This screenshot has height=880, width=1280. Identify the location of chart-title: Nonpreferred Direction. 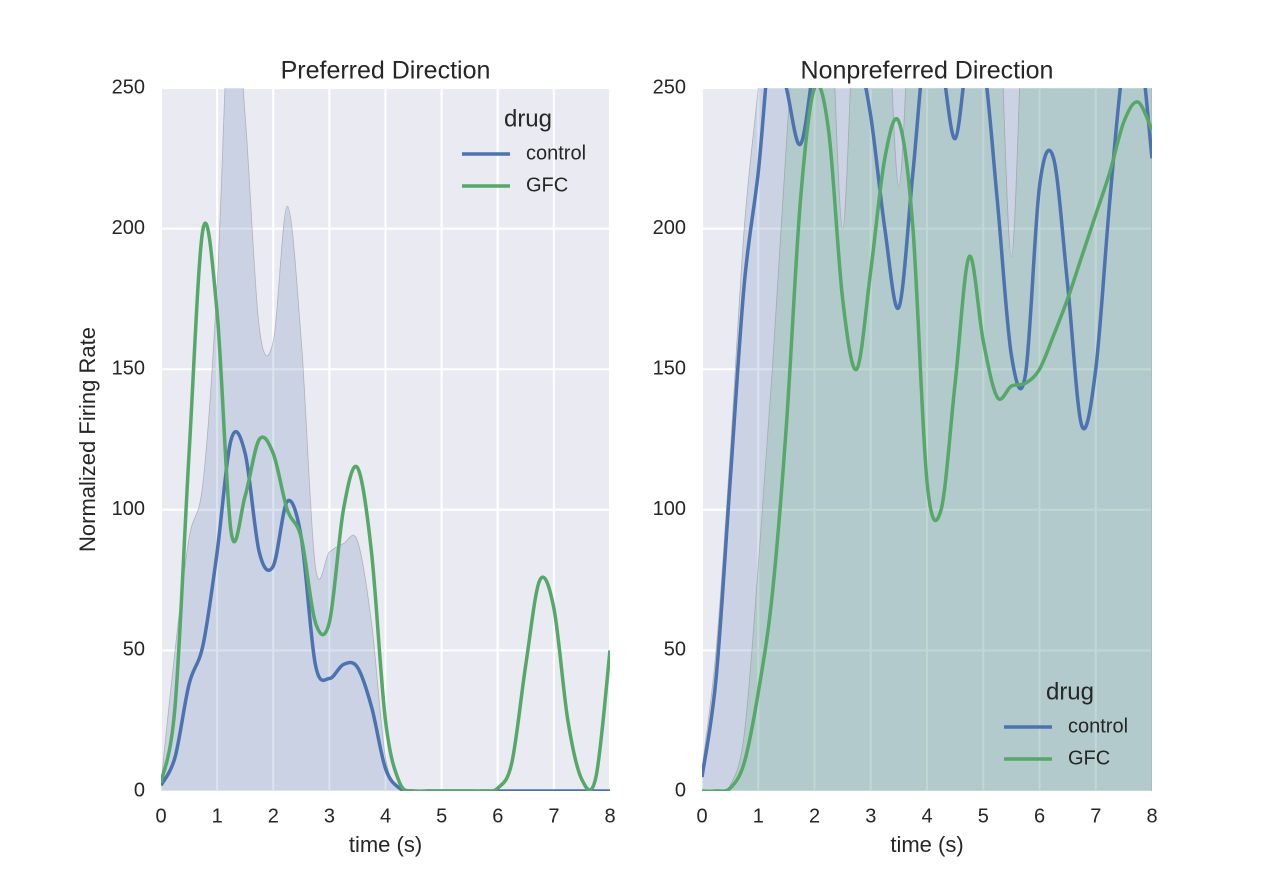
(927, 71).